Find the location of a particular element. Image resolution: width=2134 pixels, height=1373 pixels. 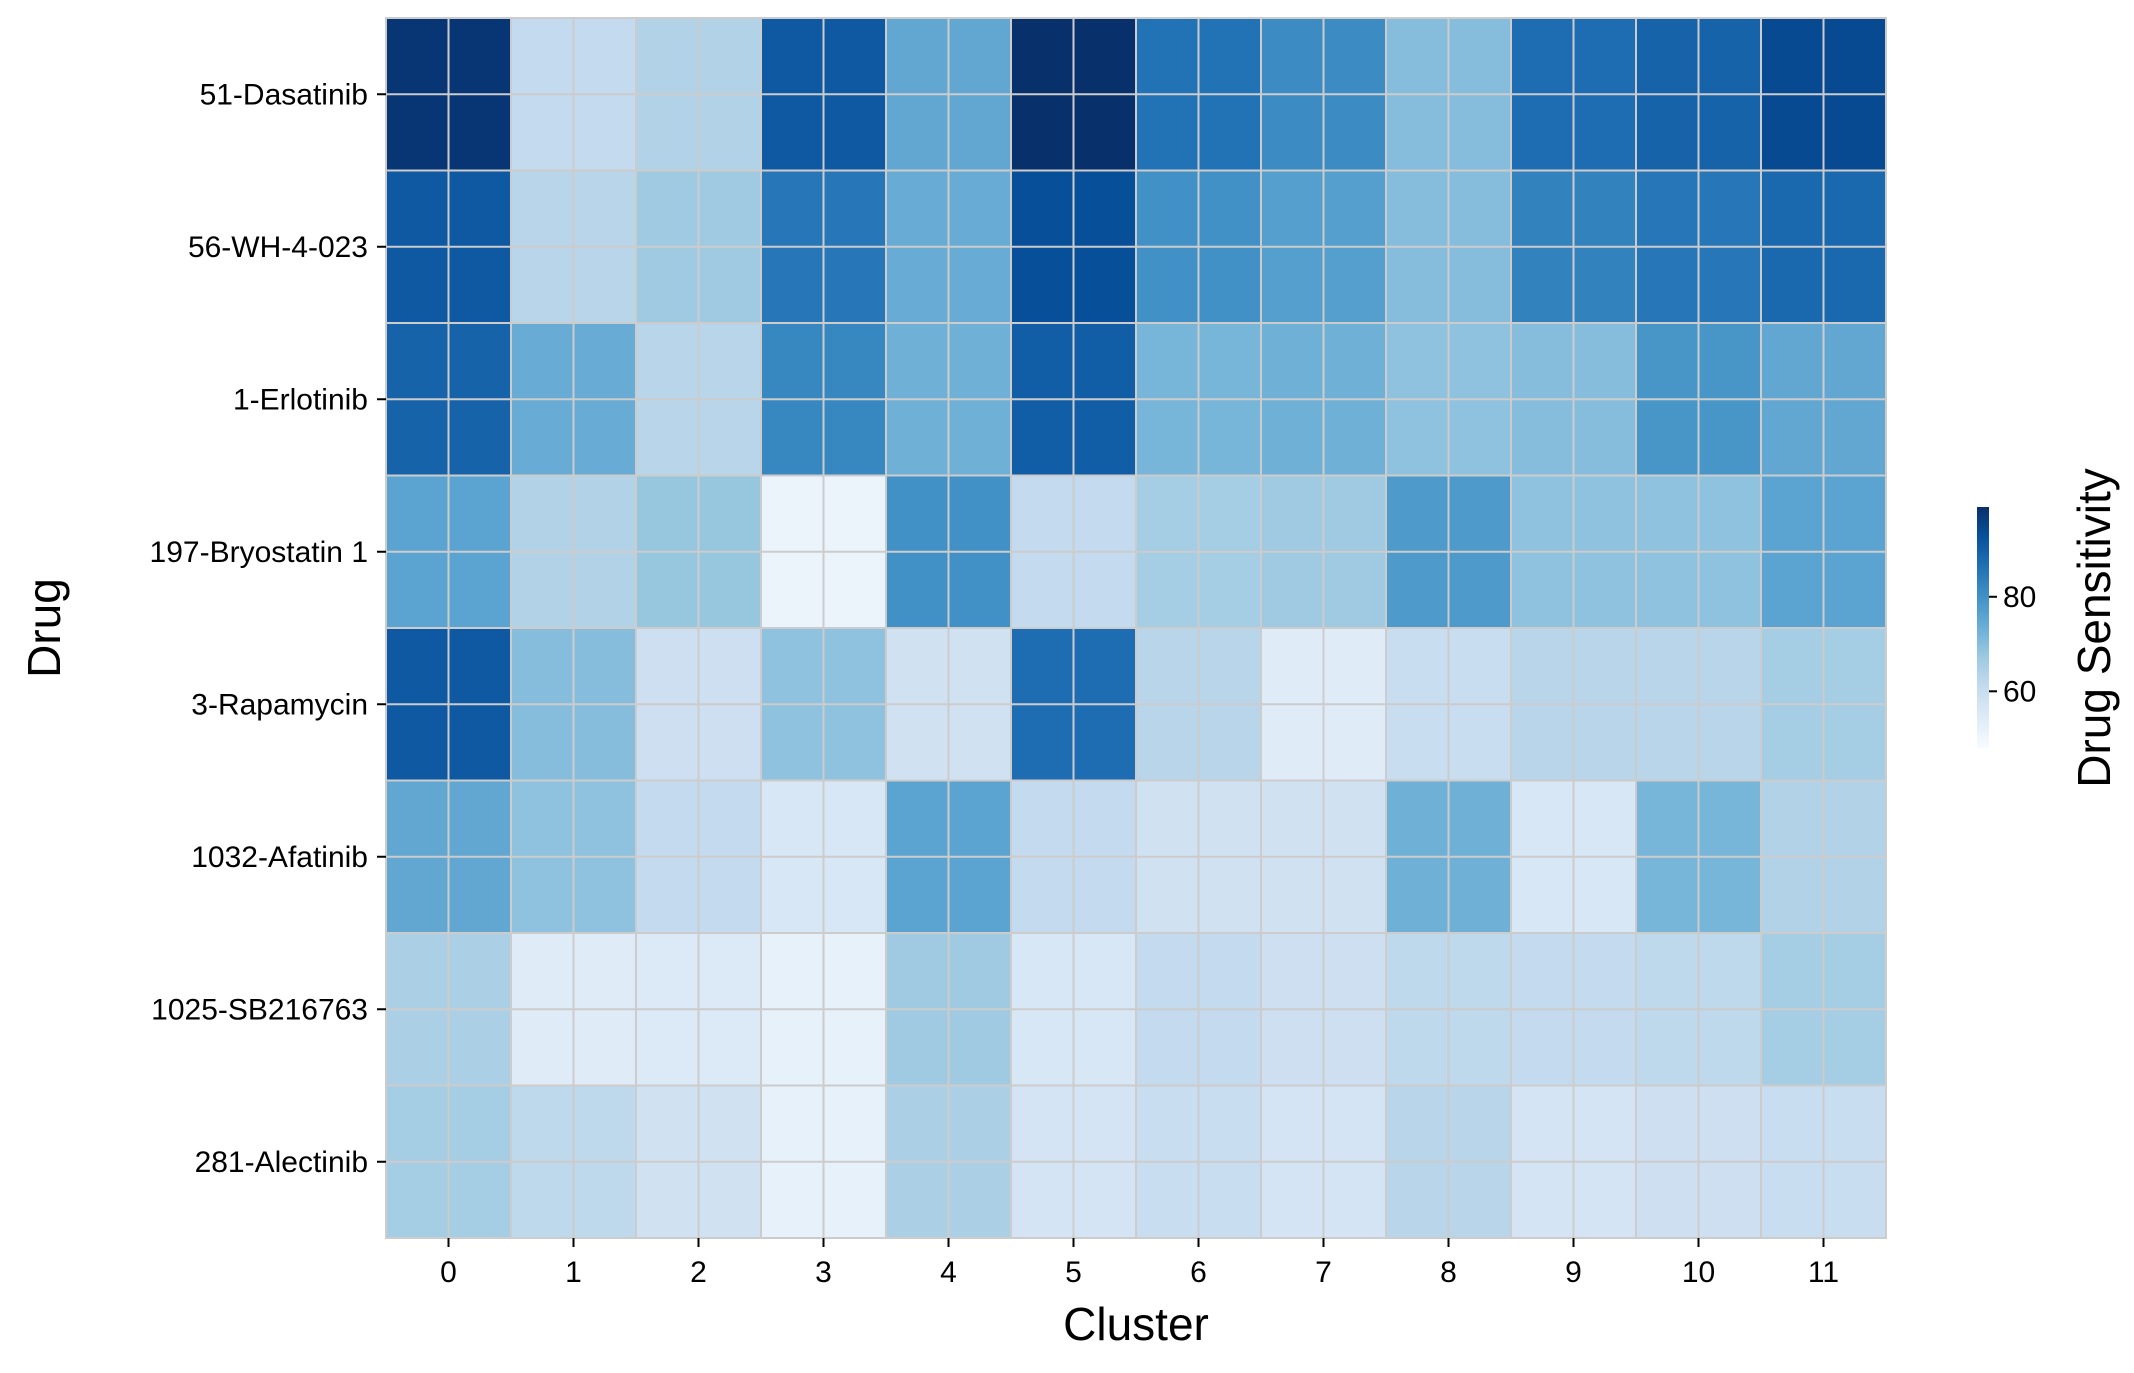

y-tick-label: 281-Alectinib is located at coordinates (281, 1162).